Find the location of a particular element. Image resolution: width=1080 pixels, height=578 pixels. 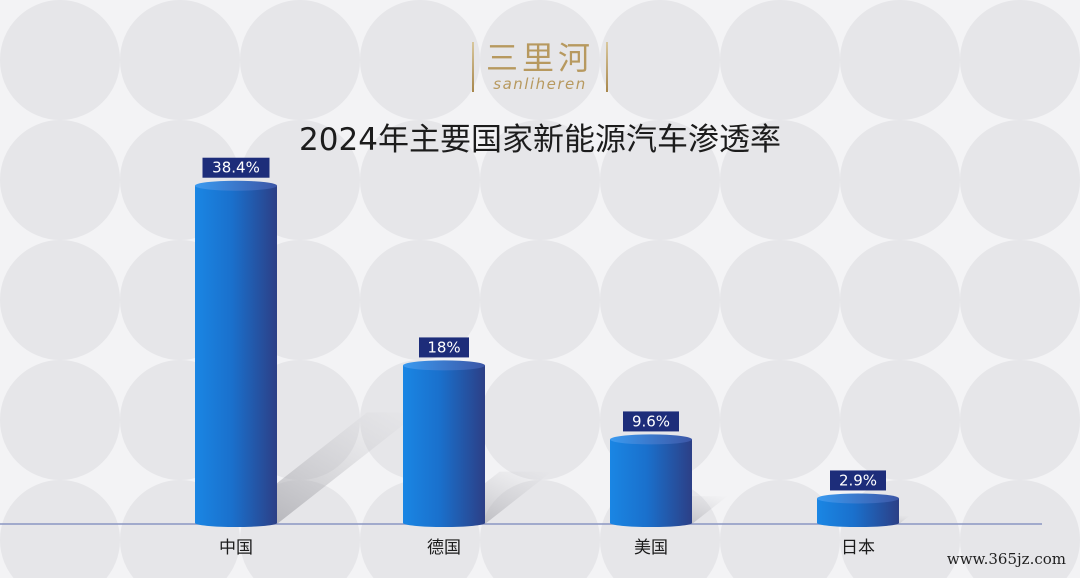

data-label: 9.6% is located at coordinates (651, 421).